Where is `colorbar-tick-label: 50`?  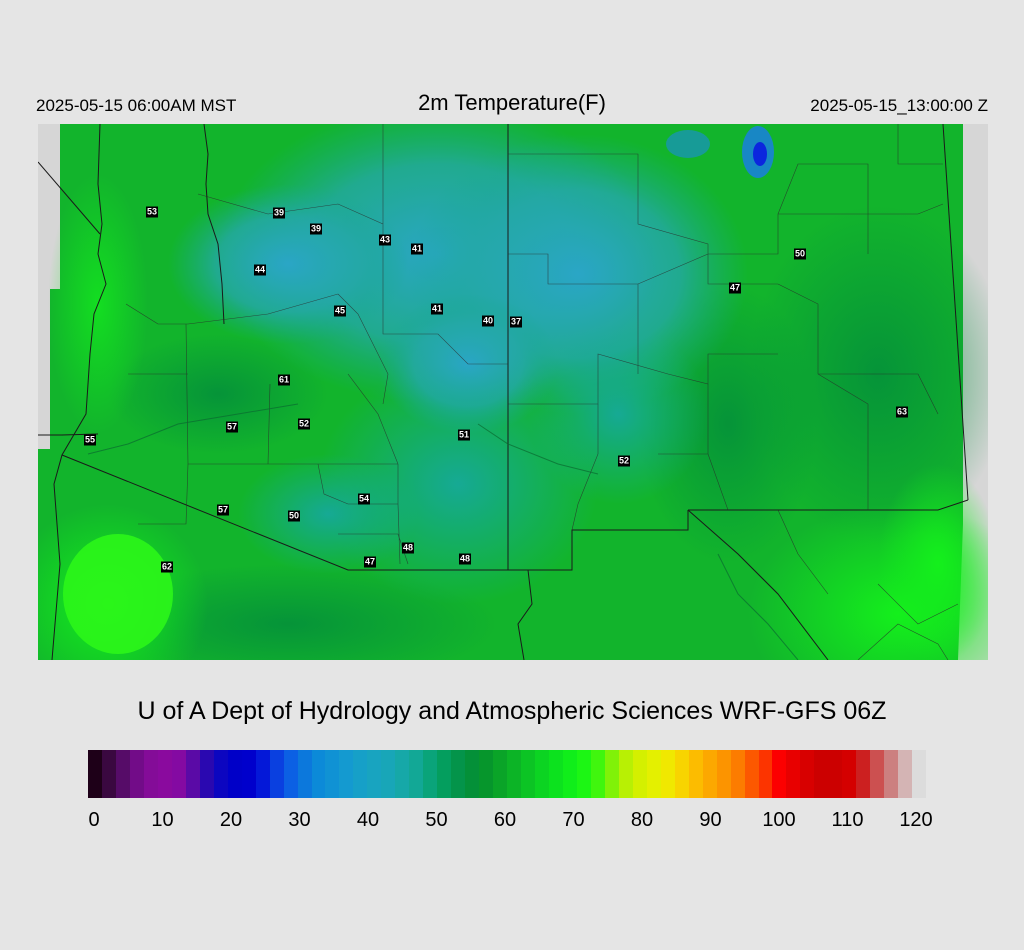
colorbar-tick-label: 50 is located at coordinates (436, 820).